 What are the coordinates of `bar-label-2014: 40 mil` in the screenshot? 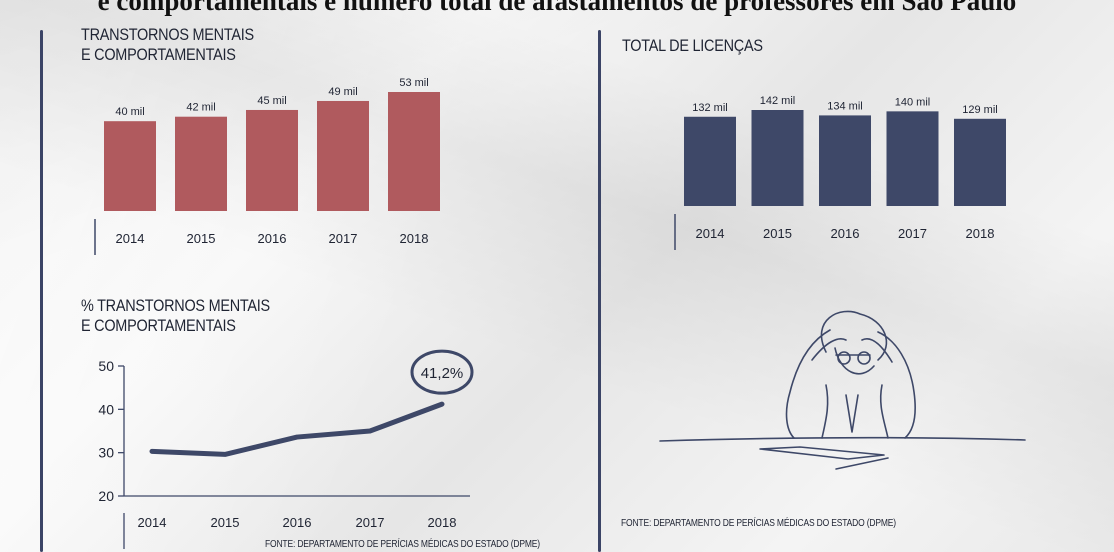 It's located at (129, 112).